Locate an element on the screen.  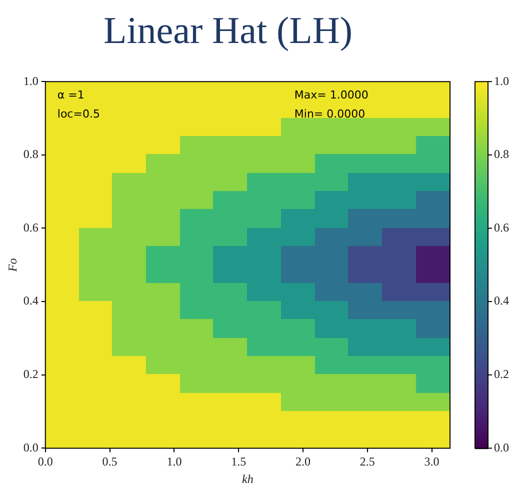
y-tick-label: 0.0 is located at coordinates (30, 447).